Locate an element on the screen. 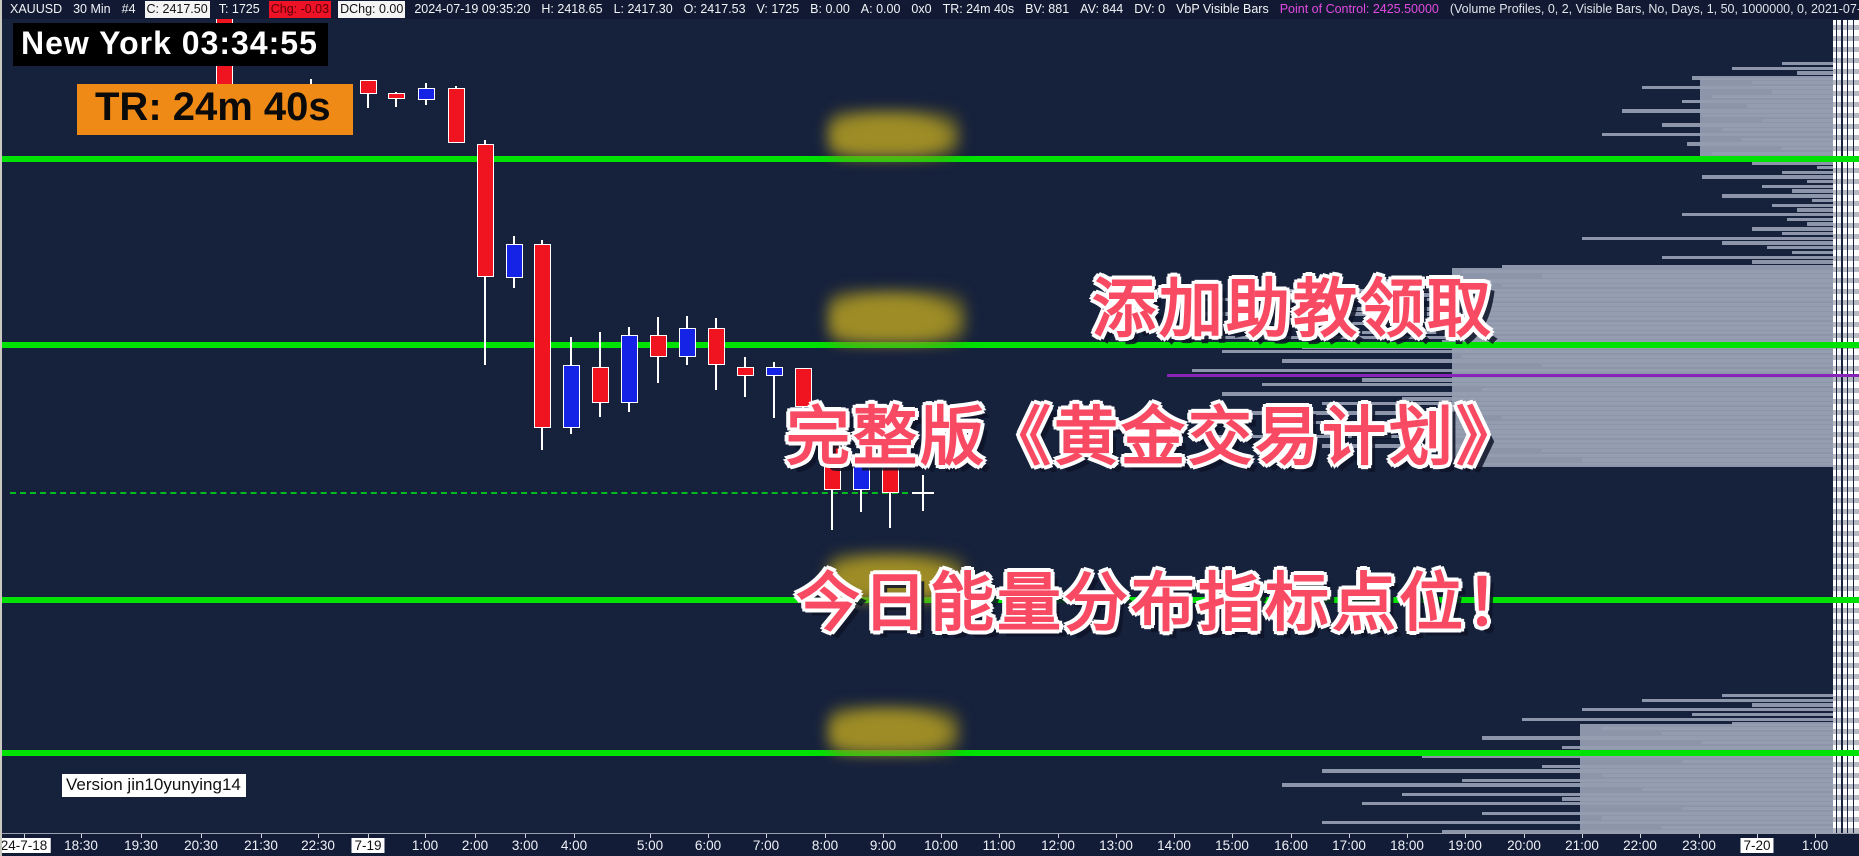 The width and height of the screenshot is (1859, 856). axis-time-label: 22:30 is located at coordinates (318, 845).